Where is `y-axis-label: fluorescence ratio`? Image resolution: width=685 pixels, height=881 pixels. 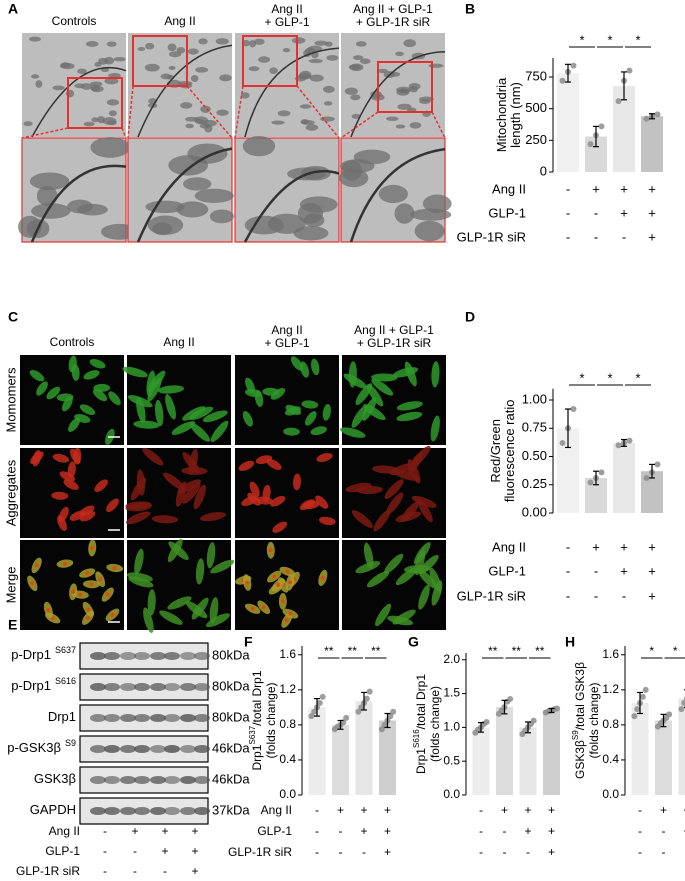
y-axis-label: fluorescence ratio is located at coordinates (509, 451).